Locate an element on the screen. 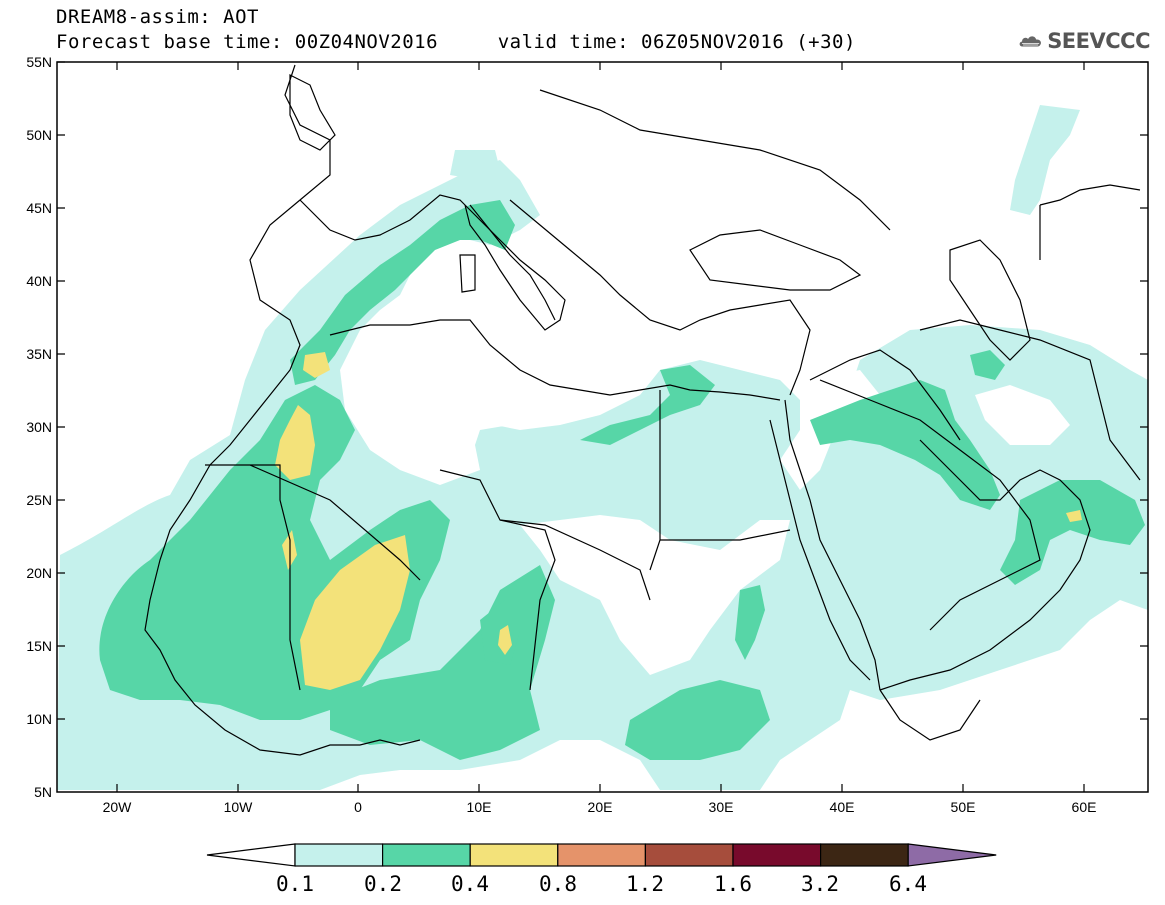  seevccc-logo: SEEVCCC is located at coordinates (1084, 41).